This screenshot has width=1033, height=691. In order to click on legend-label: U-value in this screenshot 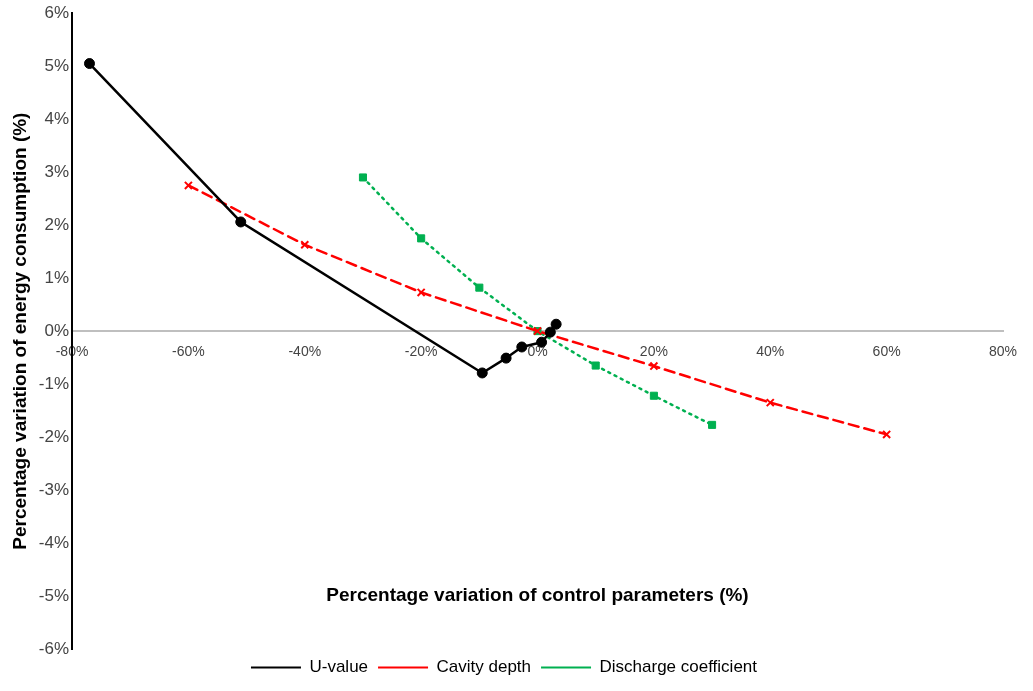, I will do `click(339, 667)`.